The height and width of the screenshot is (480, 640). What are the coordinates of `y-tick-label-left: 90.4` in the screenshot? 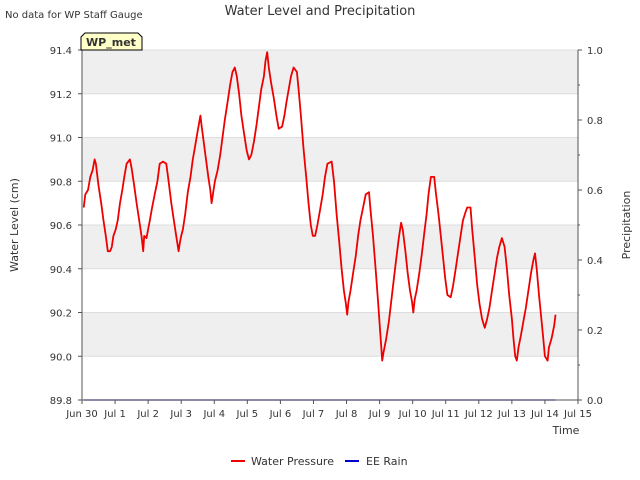 It's located at (61, 270).